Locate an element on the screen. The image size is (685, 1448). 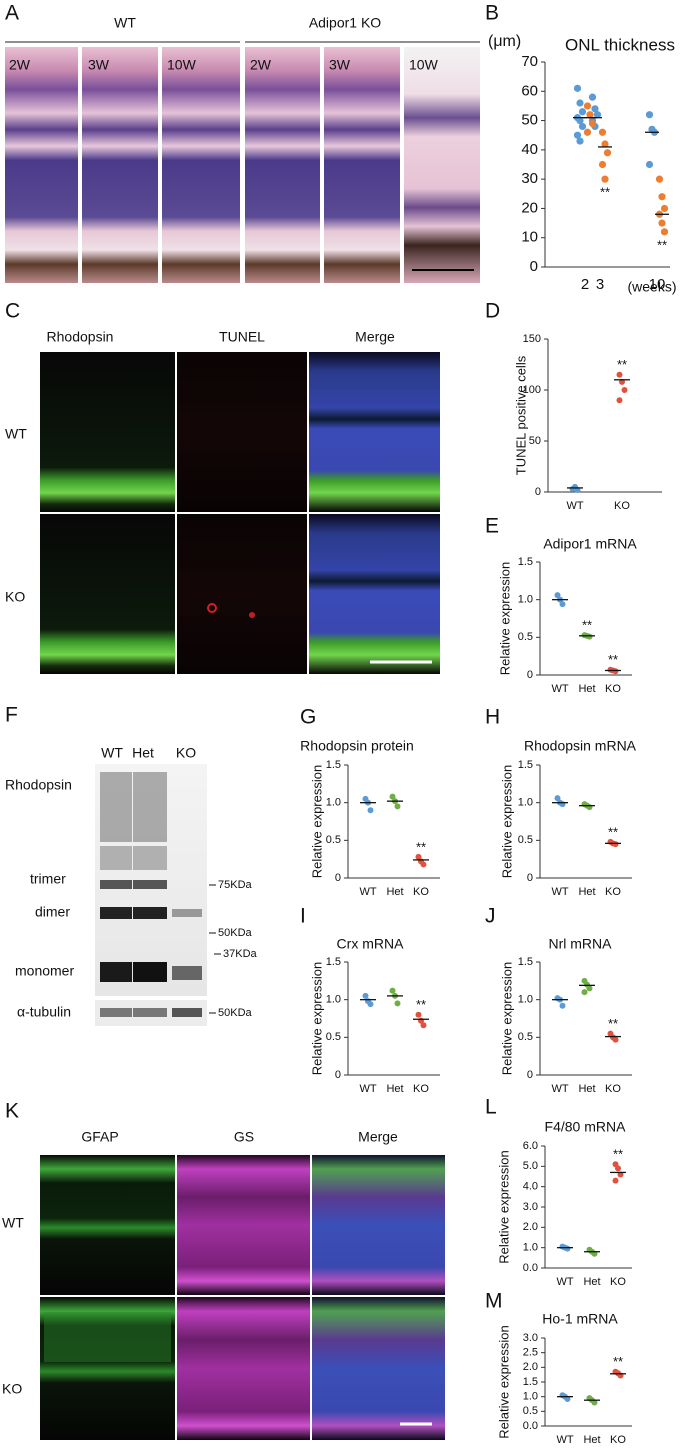
y-tick-label: 30 is located at coordinates (529, 178).